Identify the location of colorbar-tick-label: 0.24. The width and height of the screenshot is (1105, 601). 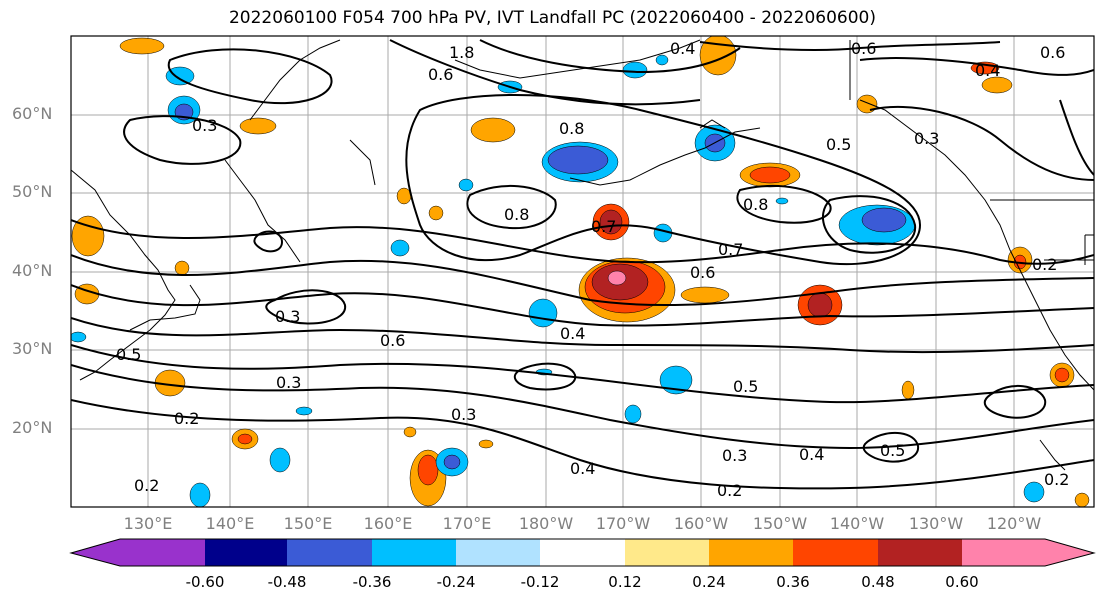
(709, 582).